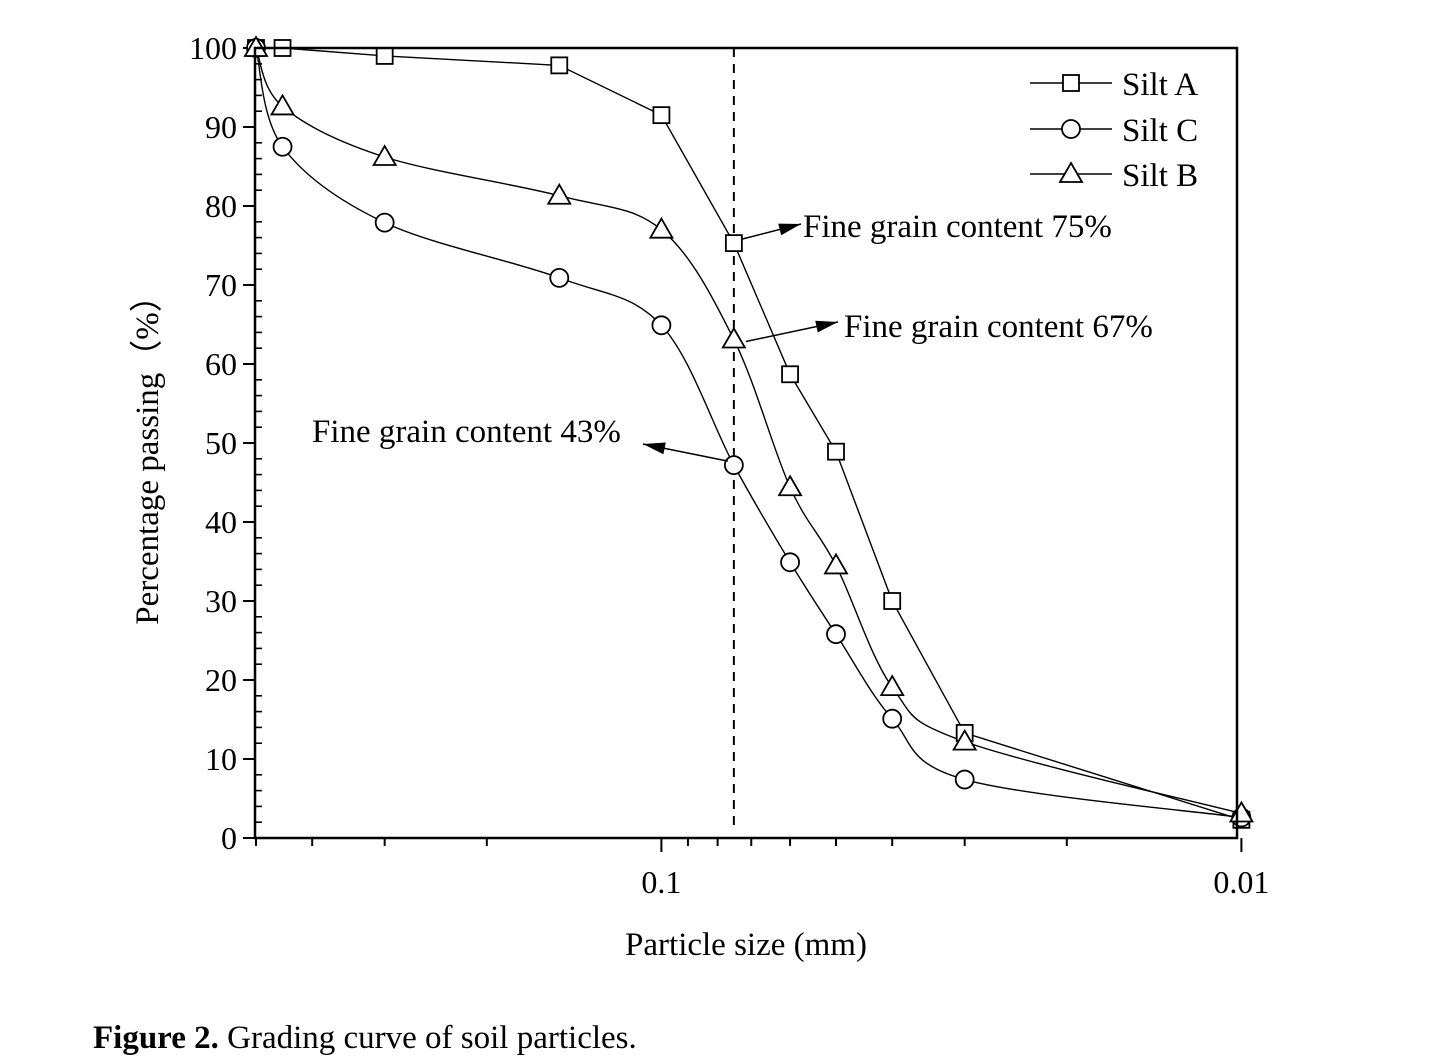  Describe the element at coordinates (221, 364) in the screenshot. I see `y-tick-label: 60` at that location.